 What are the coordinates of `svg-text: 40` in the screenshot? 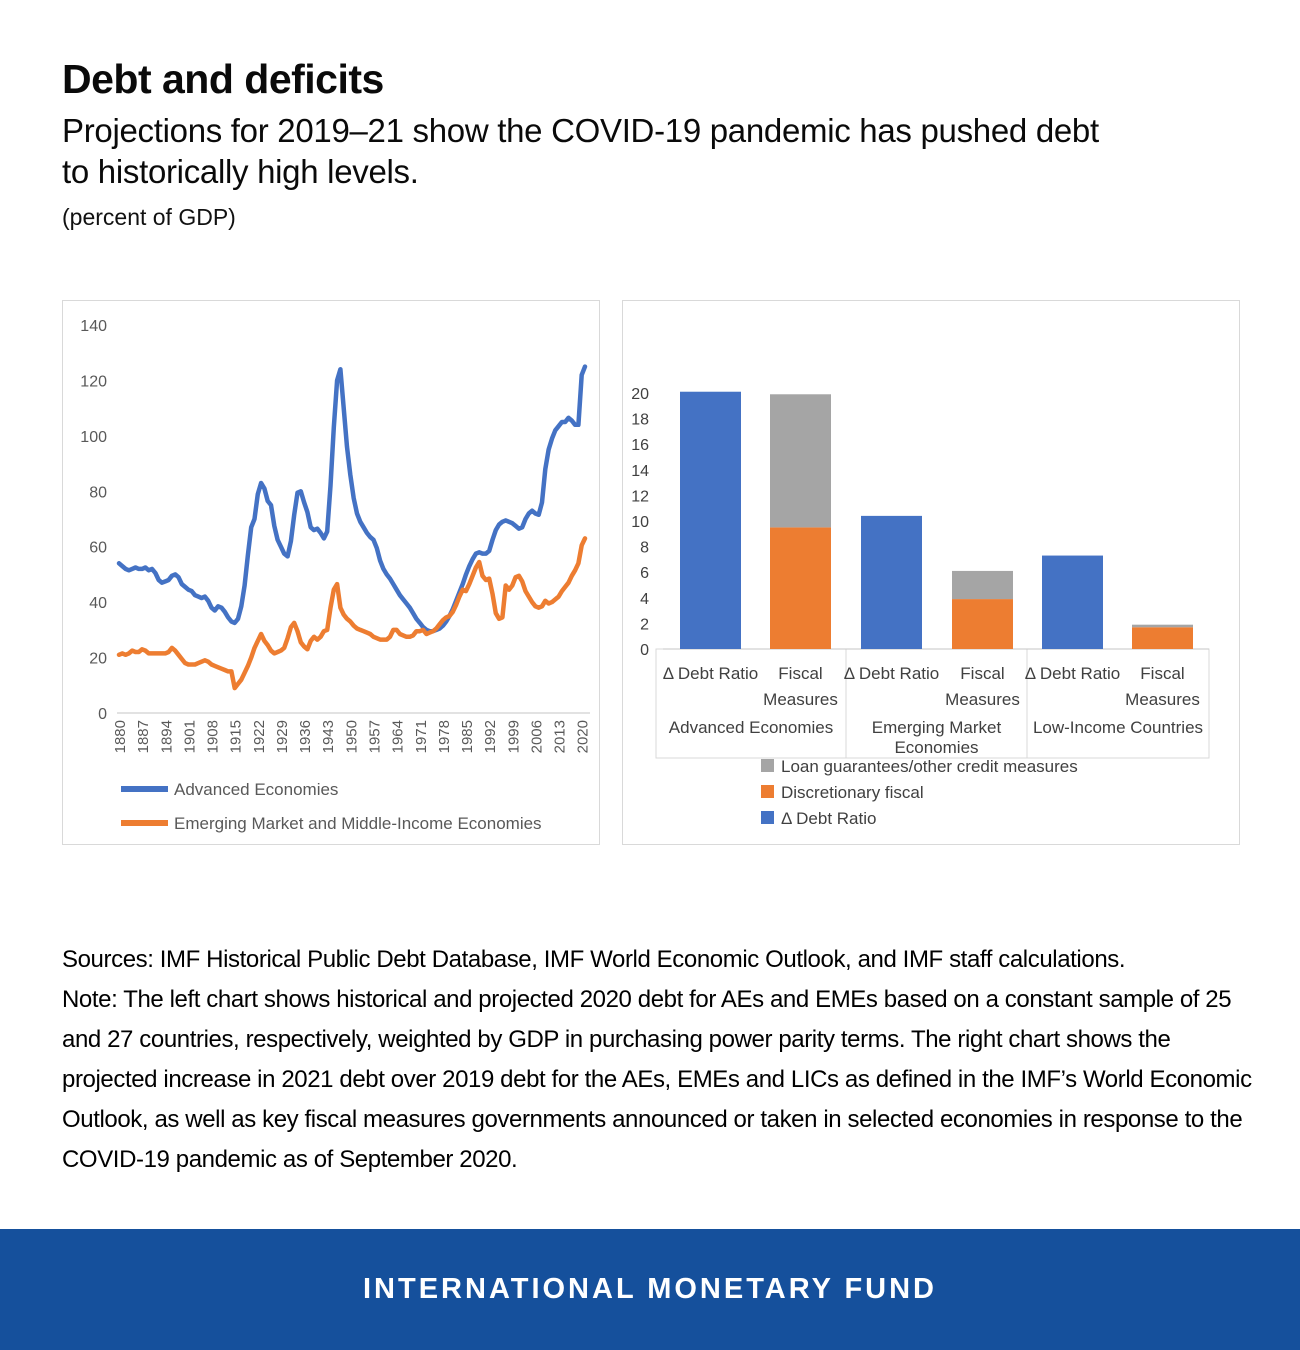 It's located at (98, 603).